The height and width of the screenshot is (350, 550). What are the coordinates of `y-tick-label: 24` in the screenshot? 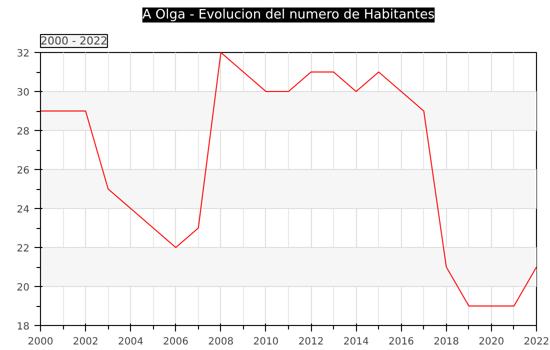 It's located at (23, 210).